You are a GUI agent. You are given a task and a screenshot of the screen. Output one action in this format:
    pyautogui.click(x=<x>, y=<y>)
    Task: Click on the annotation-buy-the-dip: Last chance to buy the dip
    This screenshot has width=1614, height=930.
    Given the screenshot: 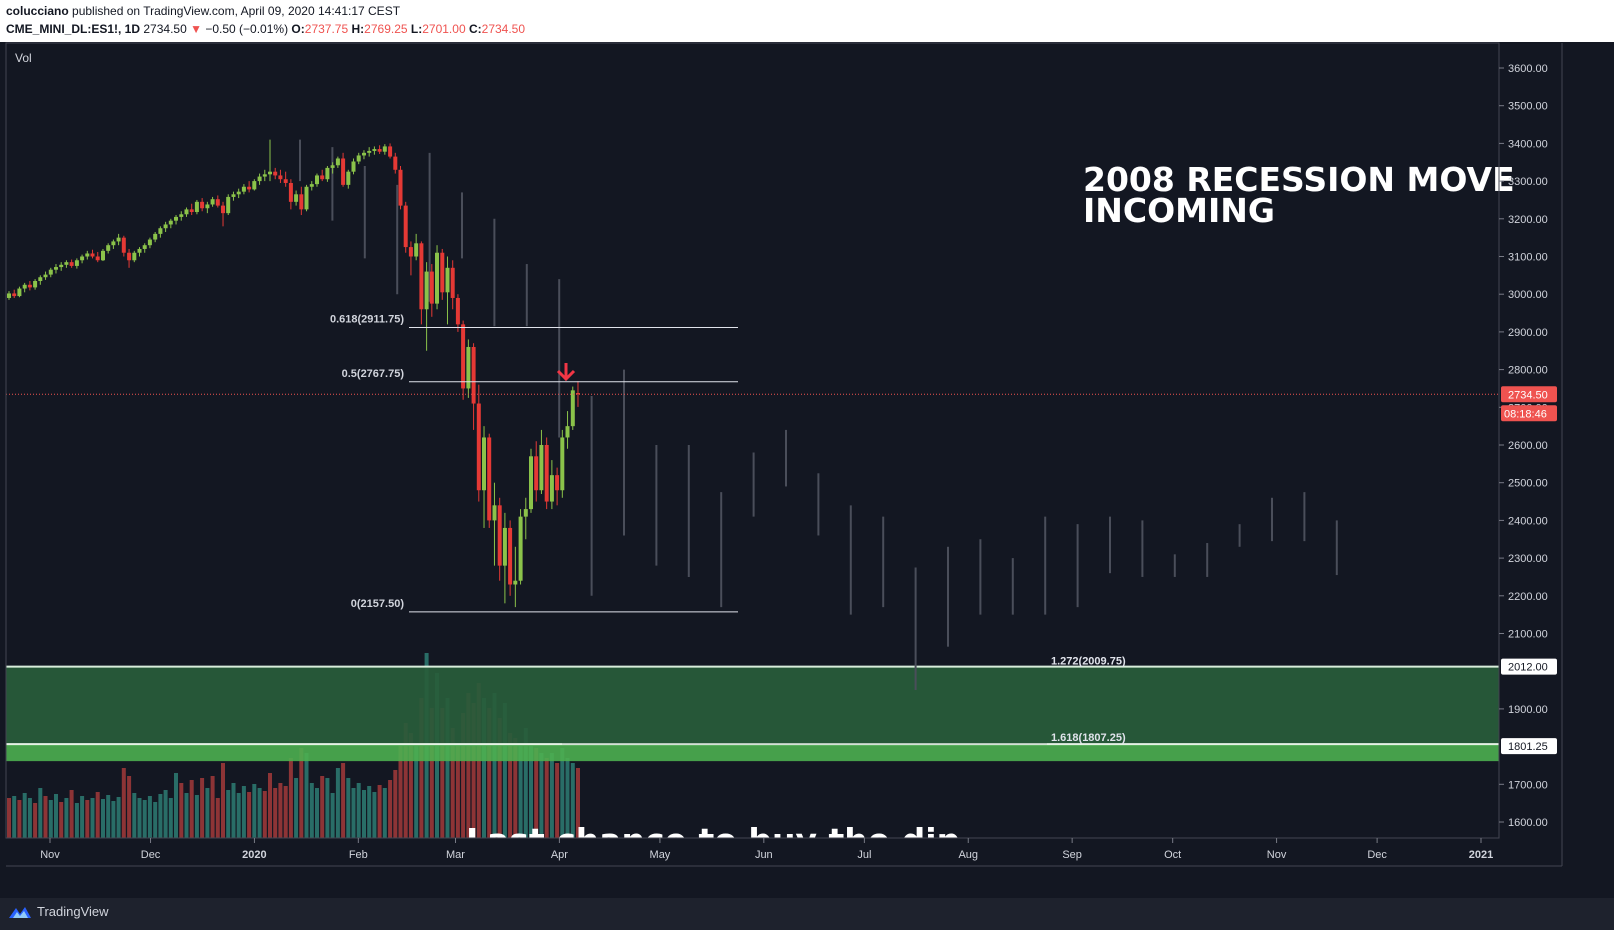 What is the action you would take?
    pyautogui.click(x=713, y=840)
    